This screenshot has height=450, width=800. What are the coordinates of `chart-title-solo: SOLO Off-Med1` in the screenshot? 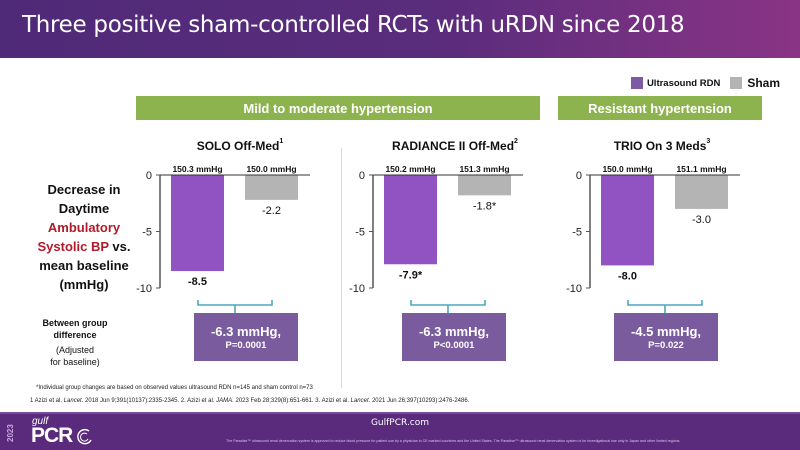 It's located at (240, 145).